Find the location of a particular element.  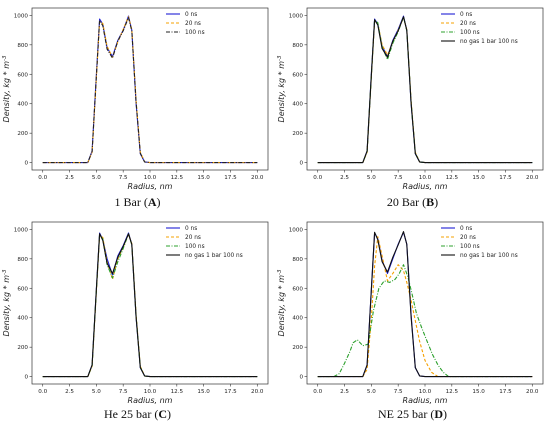

series-line-0-ns is located at coordinates (150, 89).